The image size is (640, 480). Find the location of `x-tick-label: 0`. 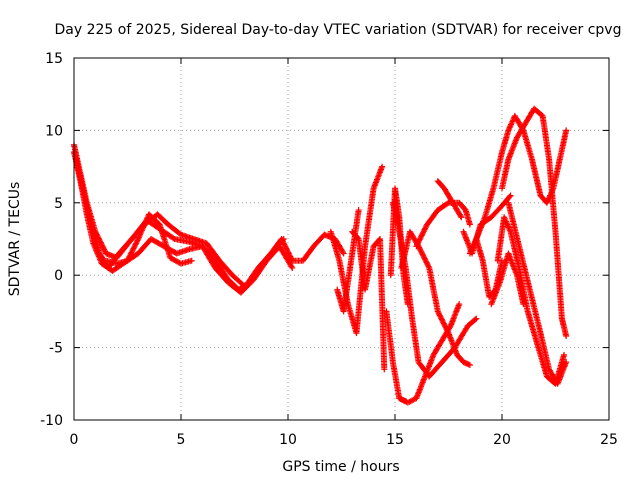

x-tick-label: 0 is located at coordinates (74, 440).